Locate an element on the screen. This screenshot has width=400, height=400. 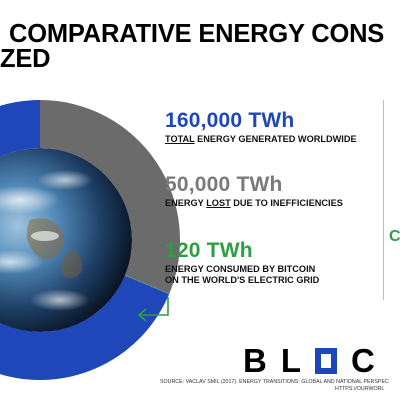
stat-total-desc: TOTAL ENERGY GENERATED WORLDWIDE is located at coordinates (261, 139).